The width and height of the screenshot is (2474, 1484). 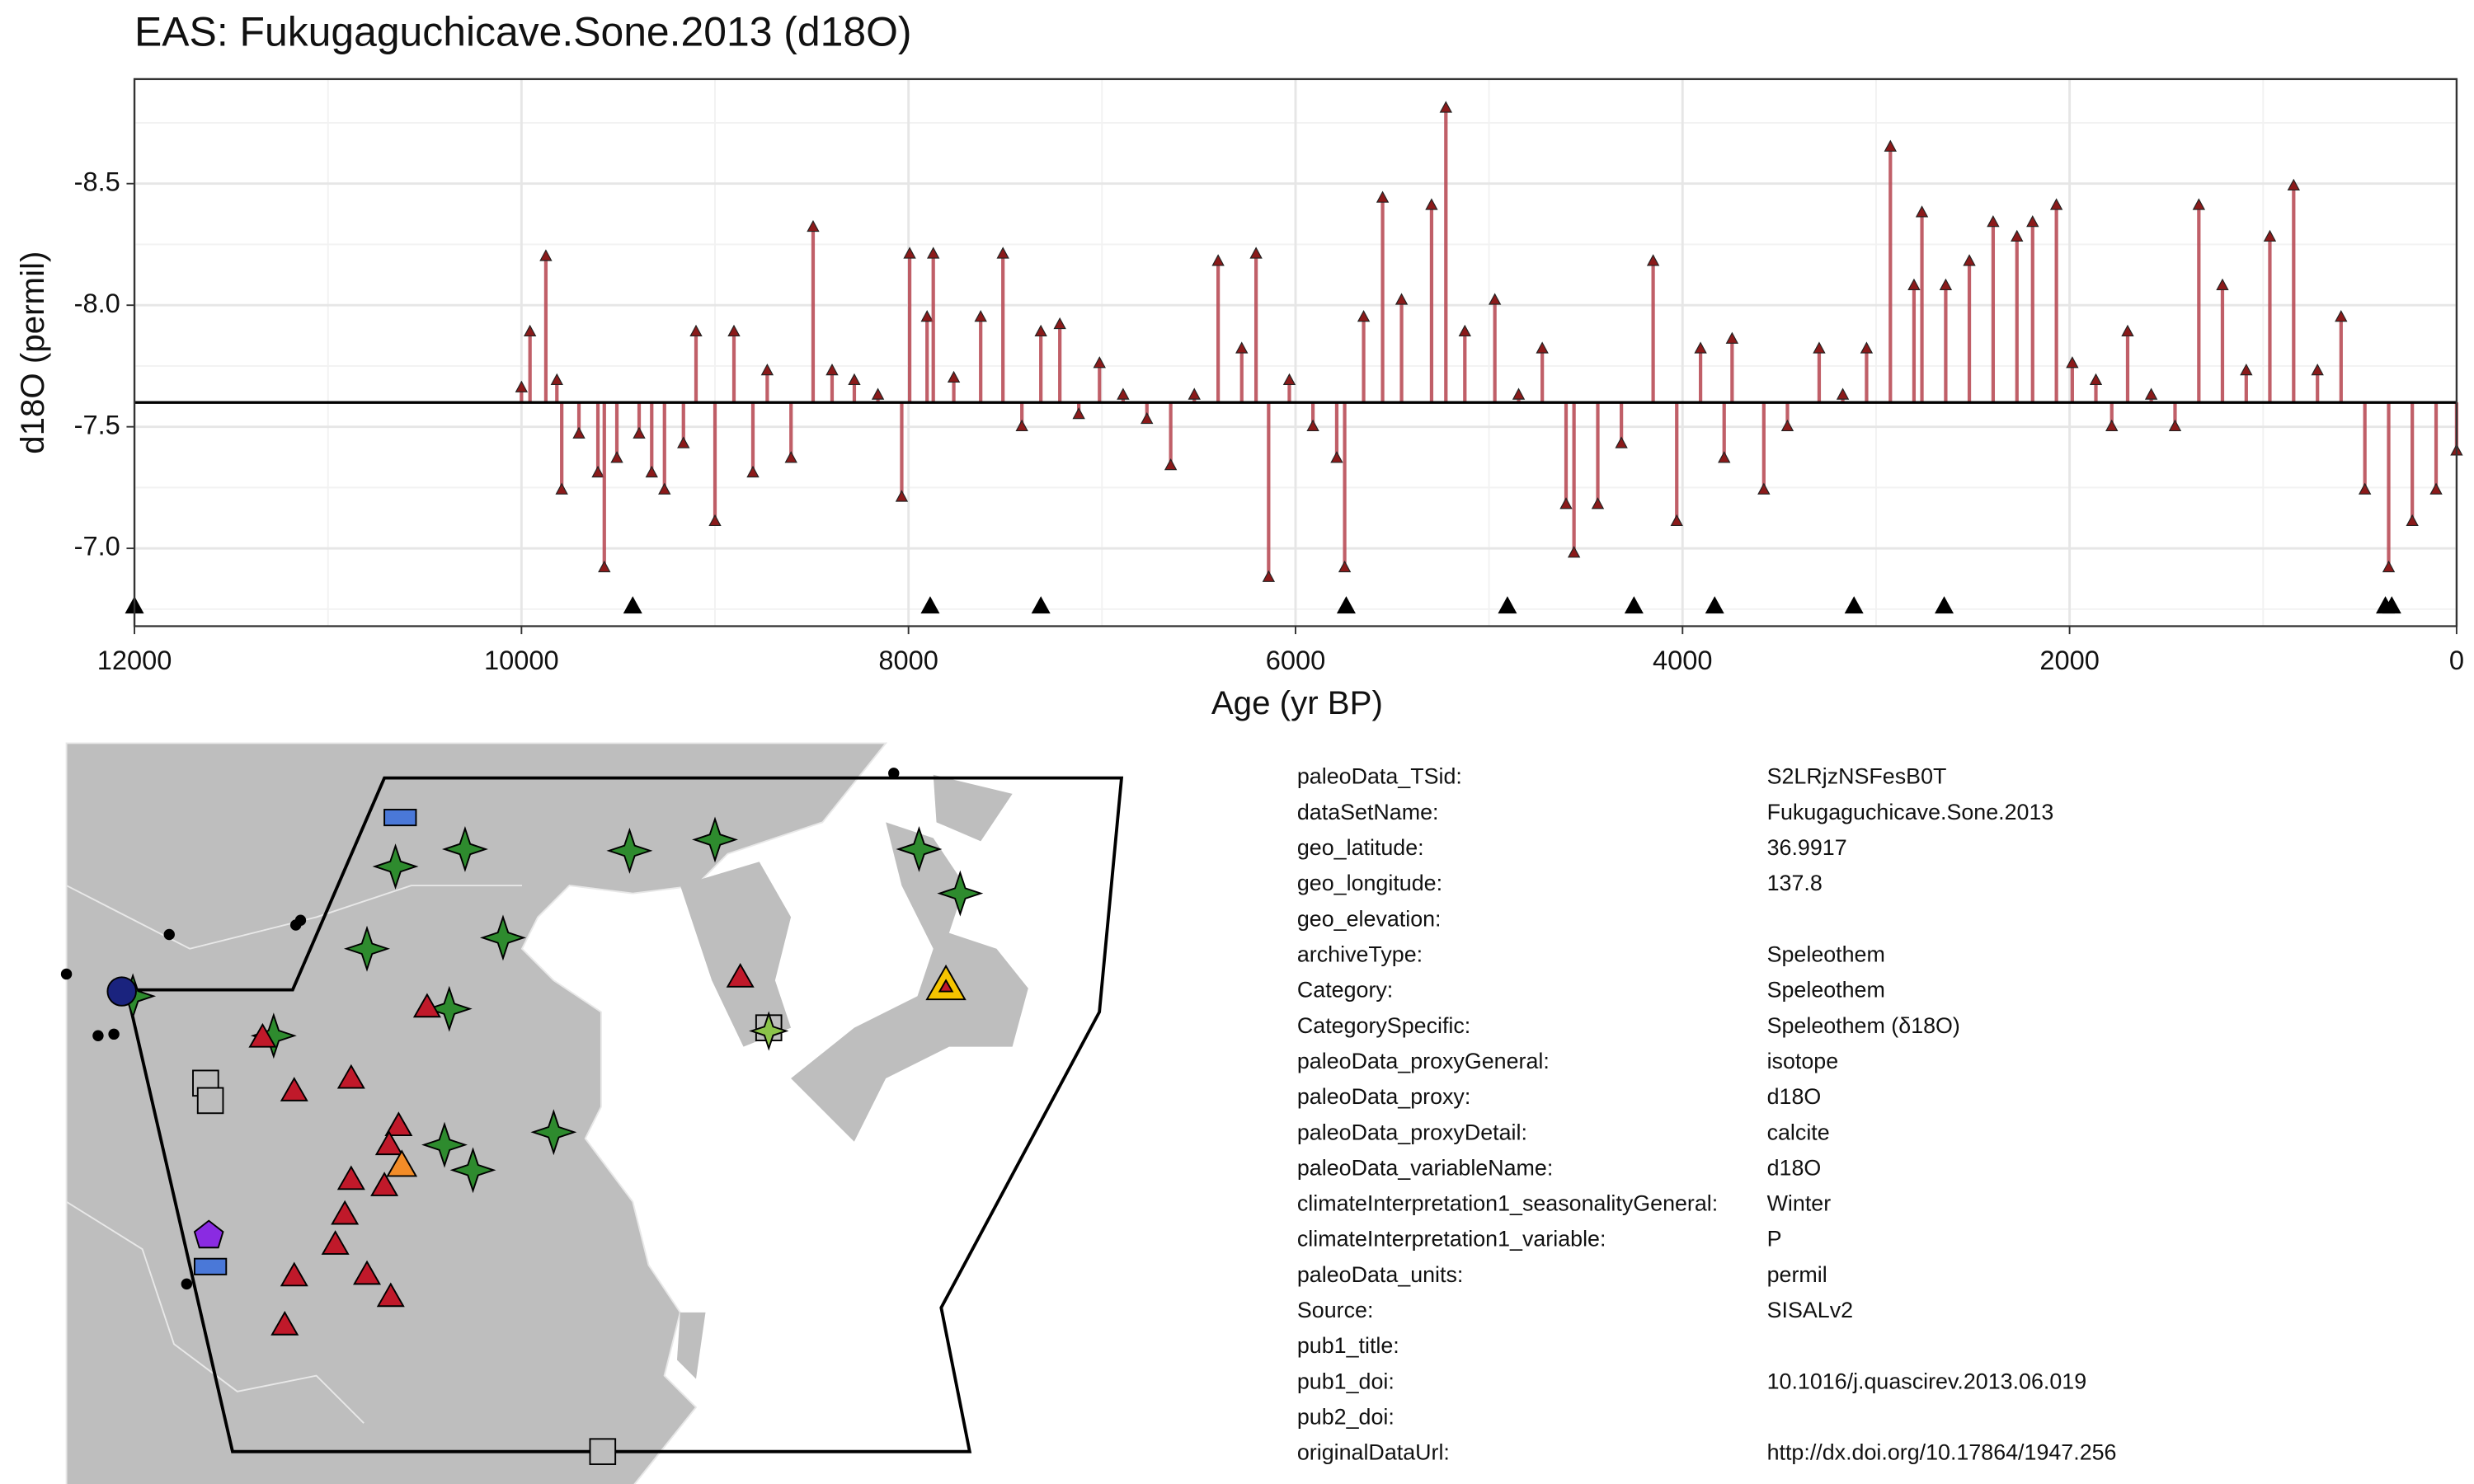 I want to click on y-tick-label: -8.5, so click(x=97, y=181).